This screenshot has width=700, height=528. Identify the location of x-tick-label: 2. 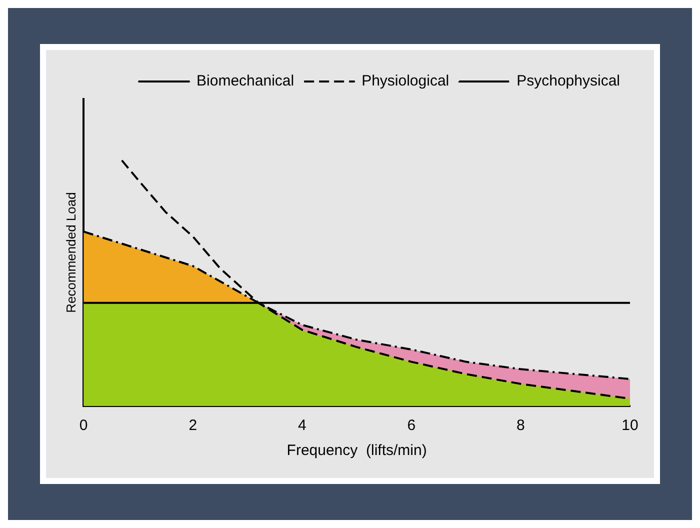
(193, 425).